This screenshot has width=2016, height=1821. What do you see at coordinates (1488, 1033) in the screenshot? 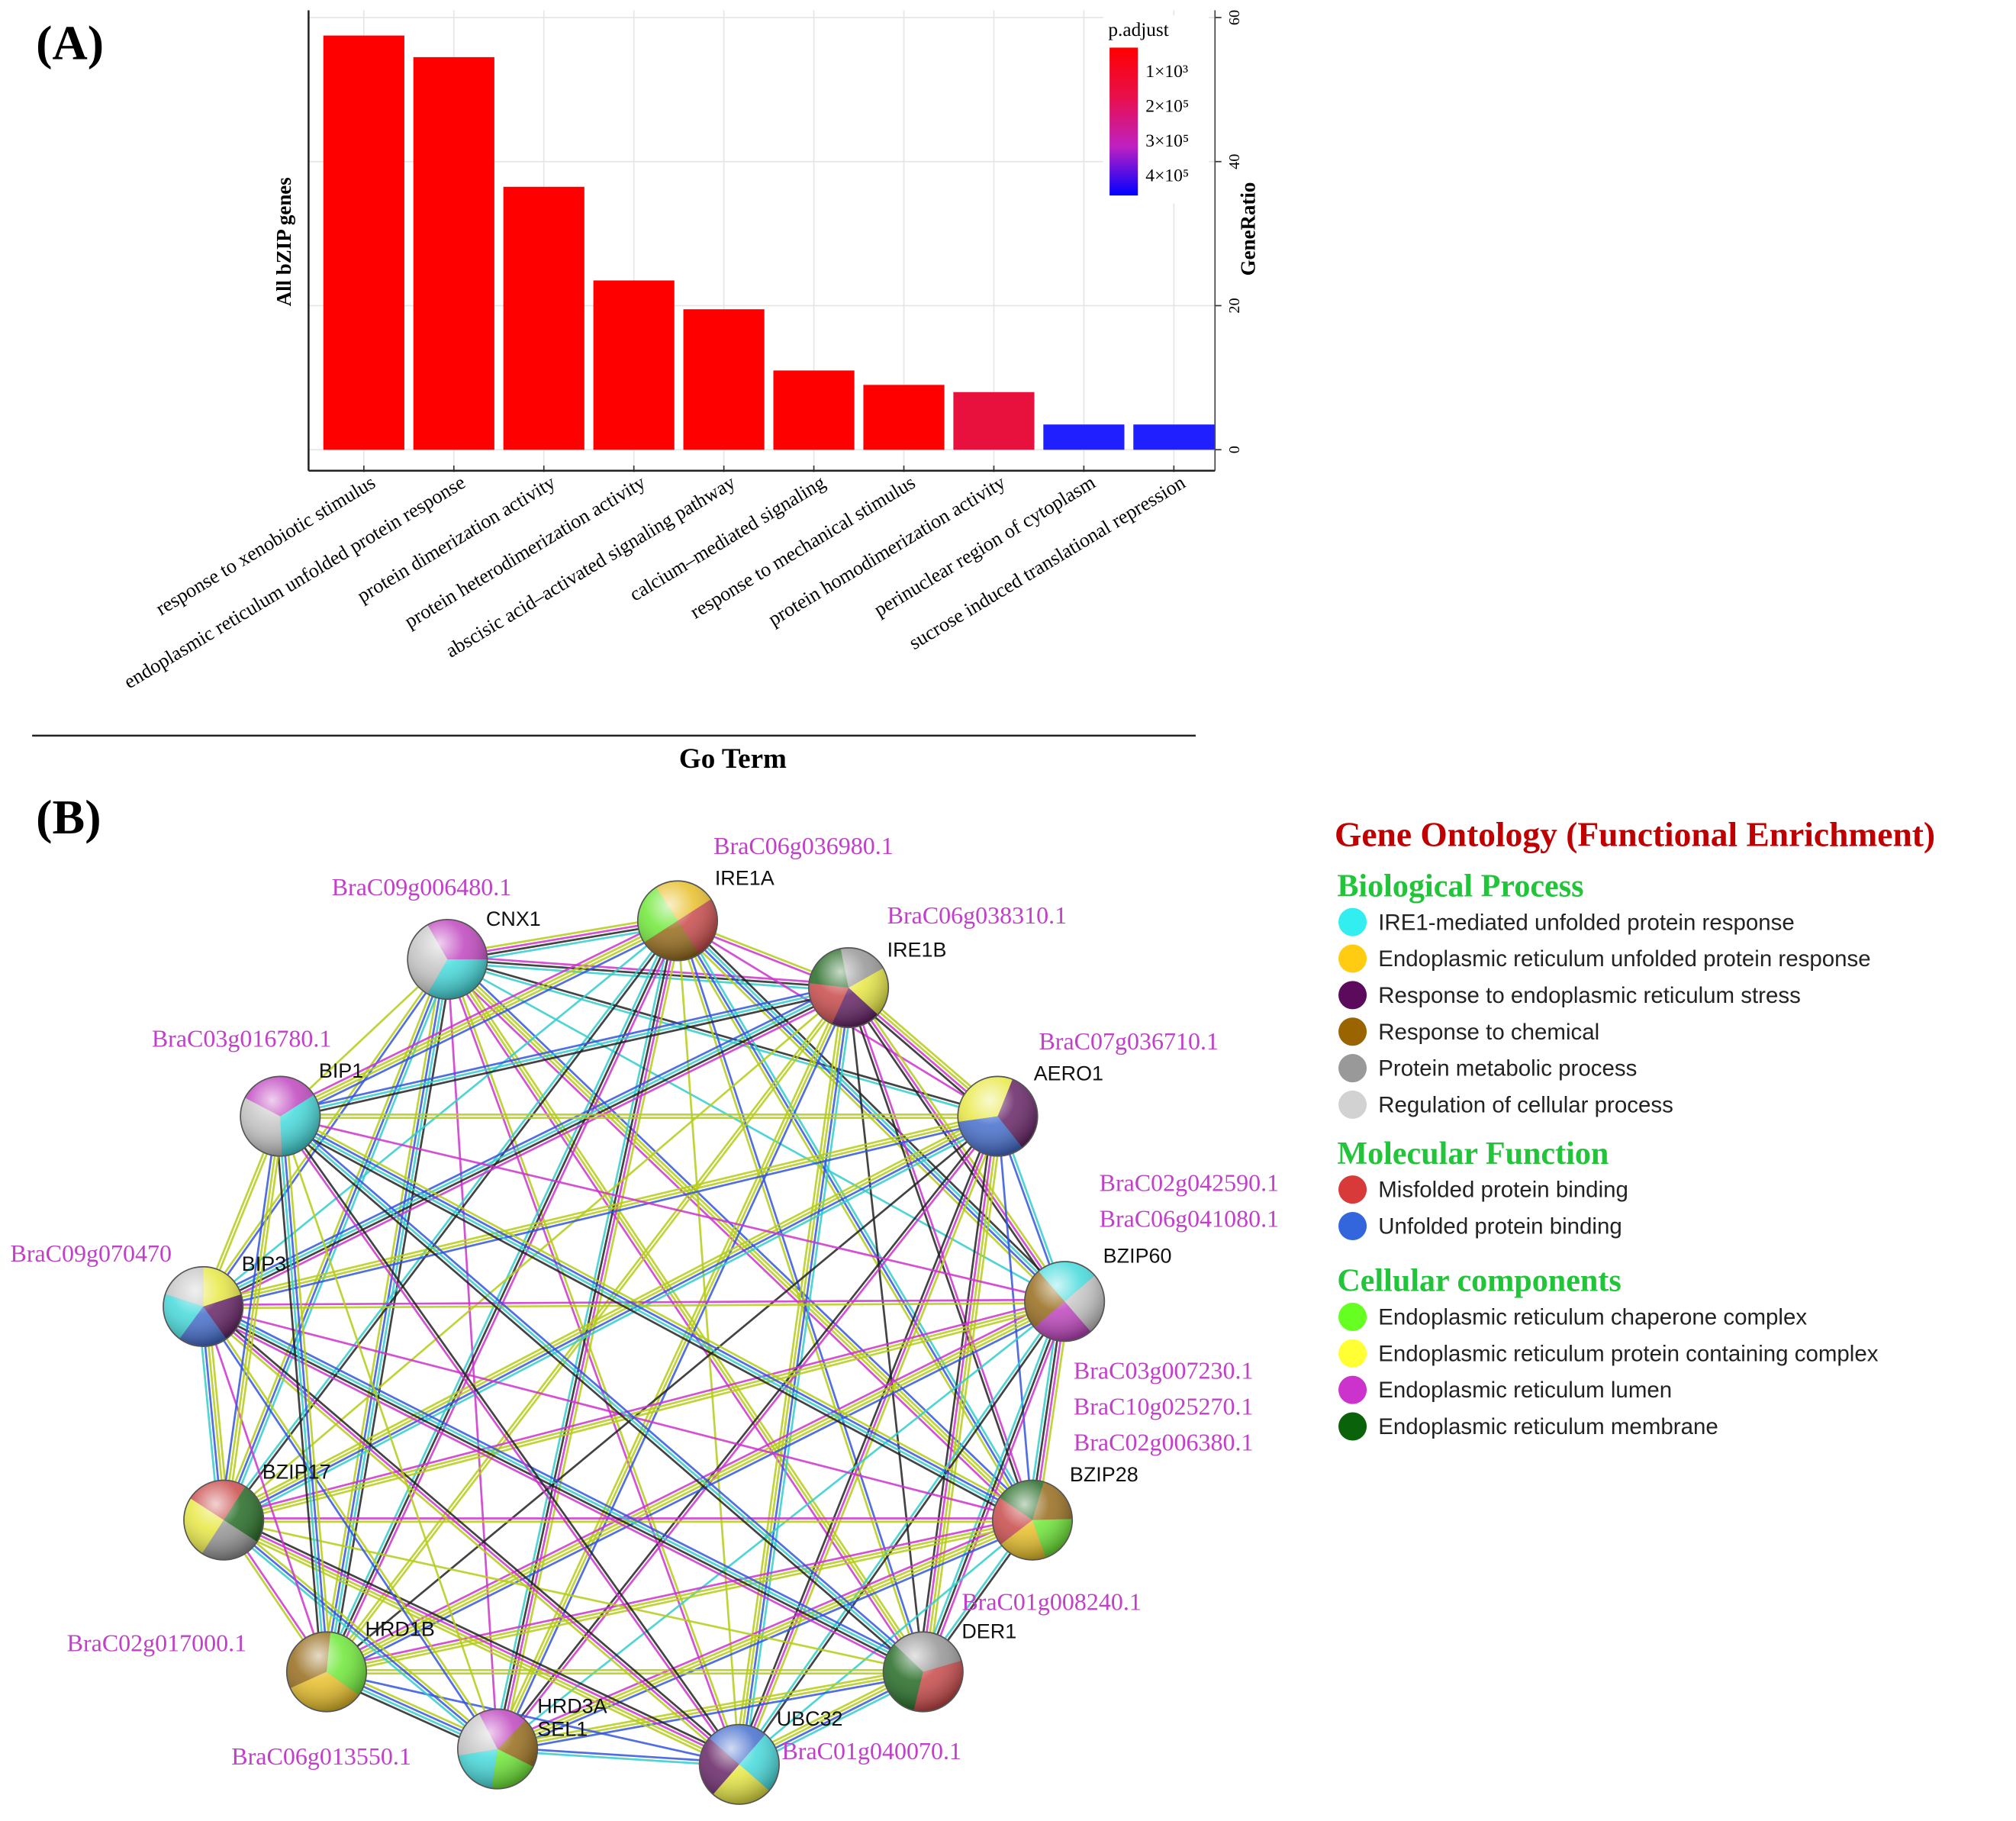
I see `legend-label: Response to chemical` at bounding box center [1488, 1033].